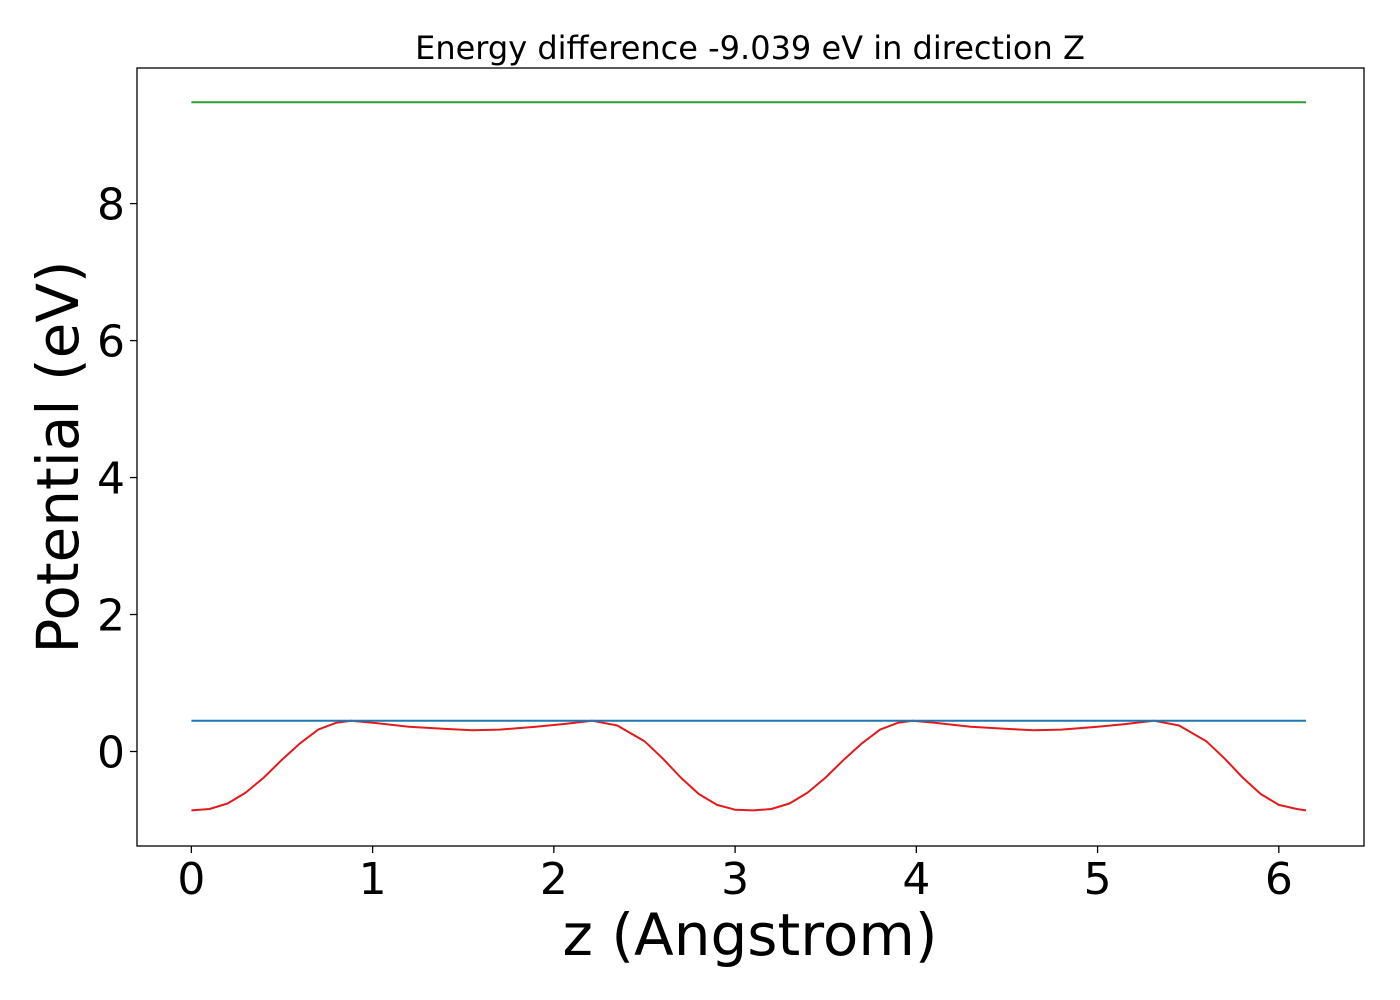 This screenshot has height=1000, width=1400. I want to click on x-tick-label: 3, so click(735, 879).